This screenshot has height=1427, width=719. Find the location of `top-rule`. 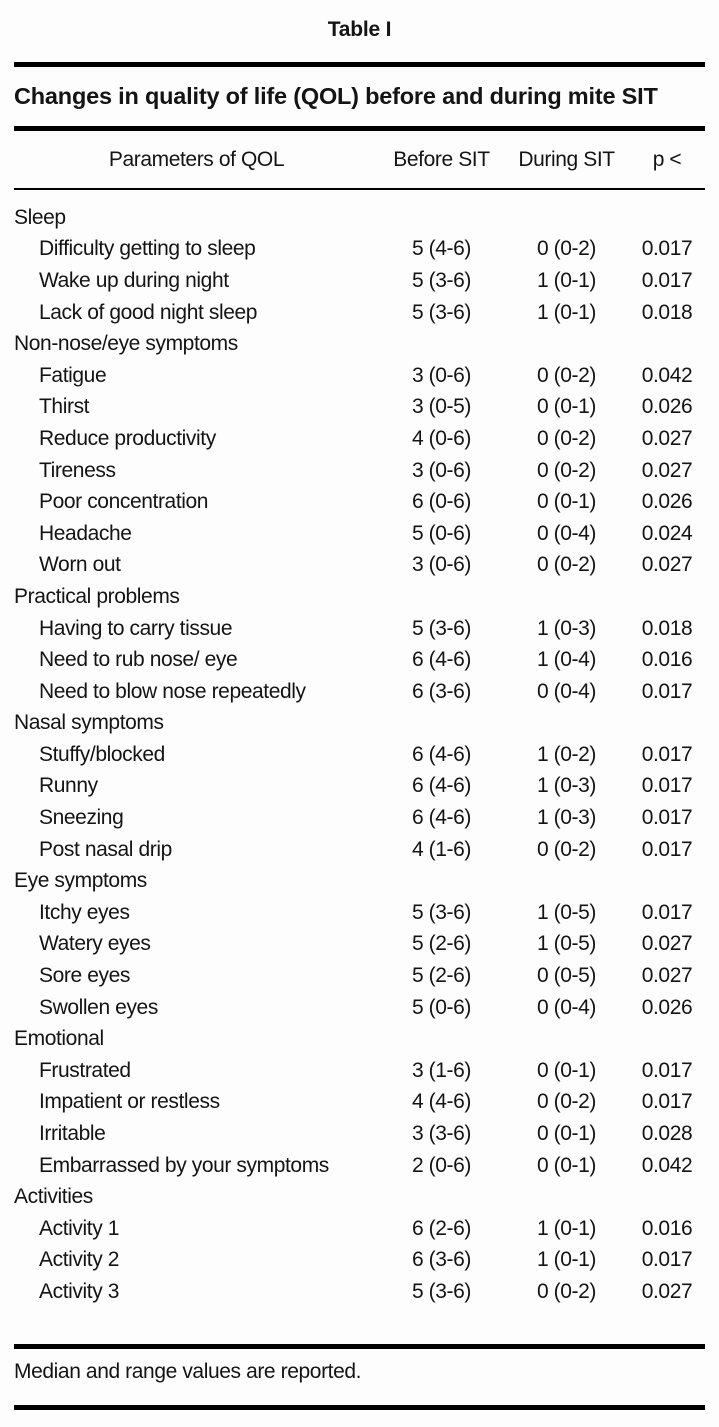

top-rule is located at coordinates (359, 64).